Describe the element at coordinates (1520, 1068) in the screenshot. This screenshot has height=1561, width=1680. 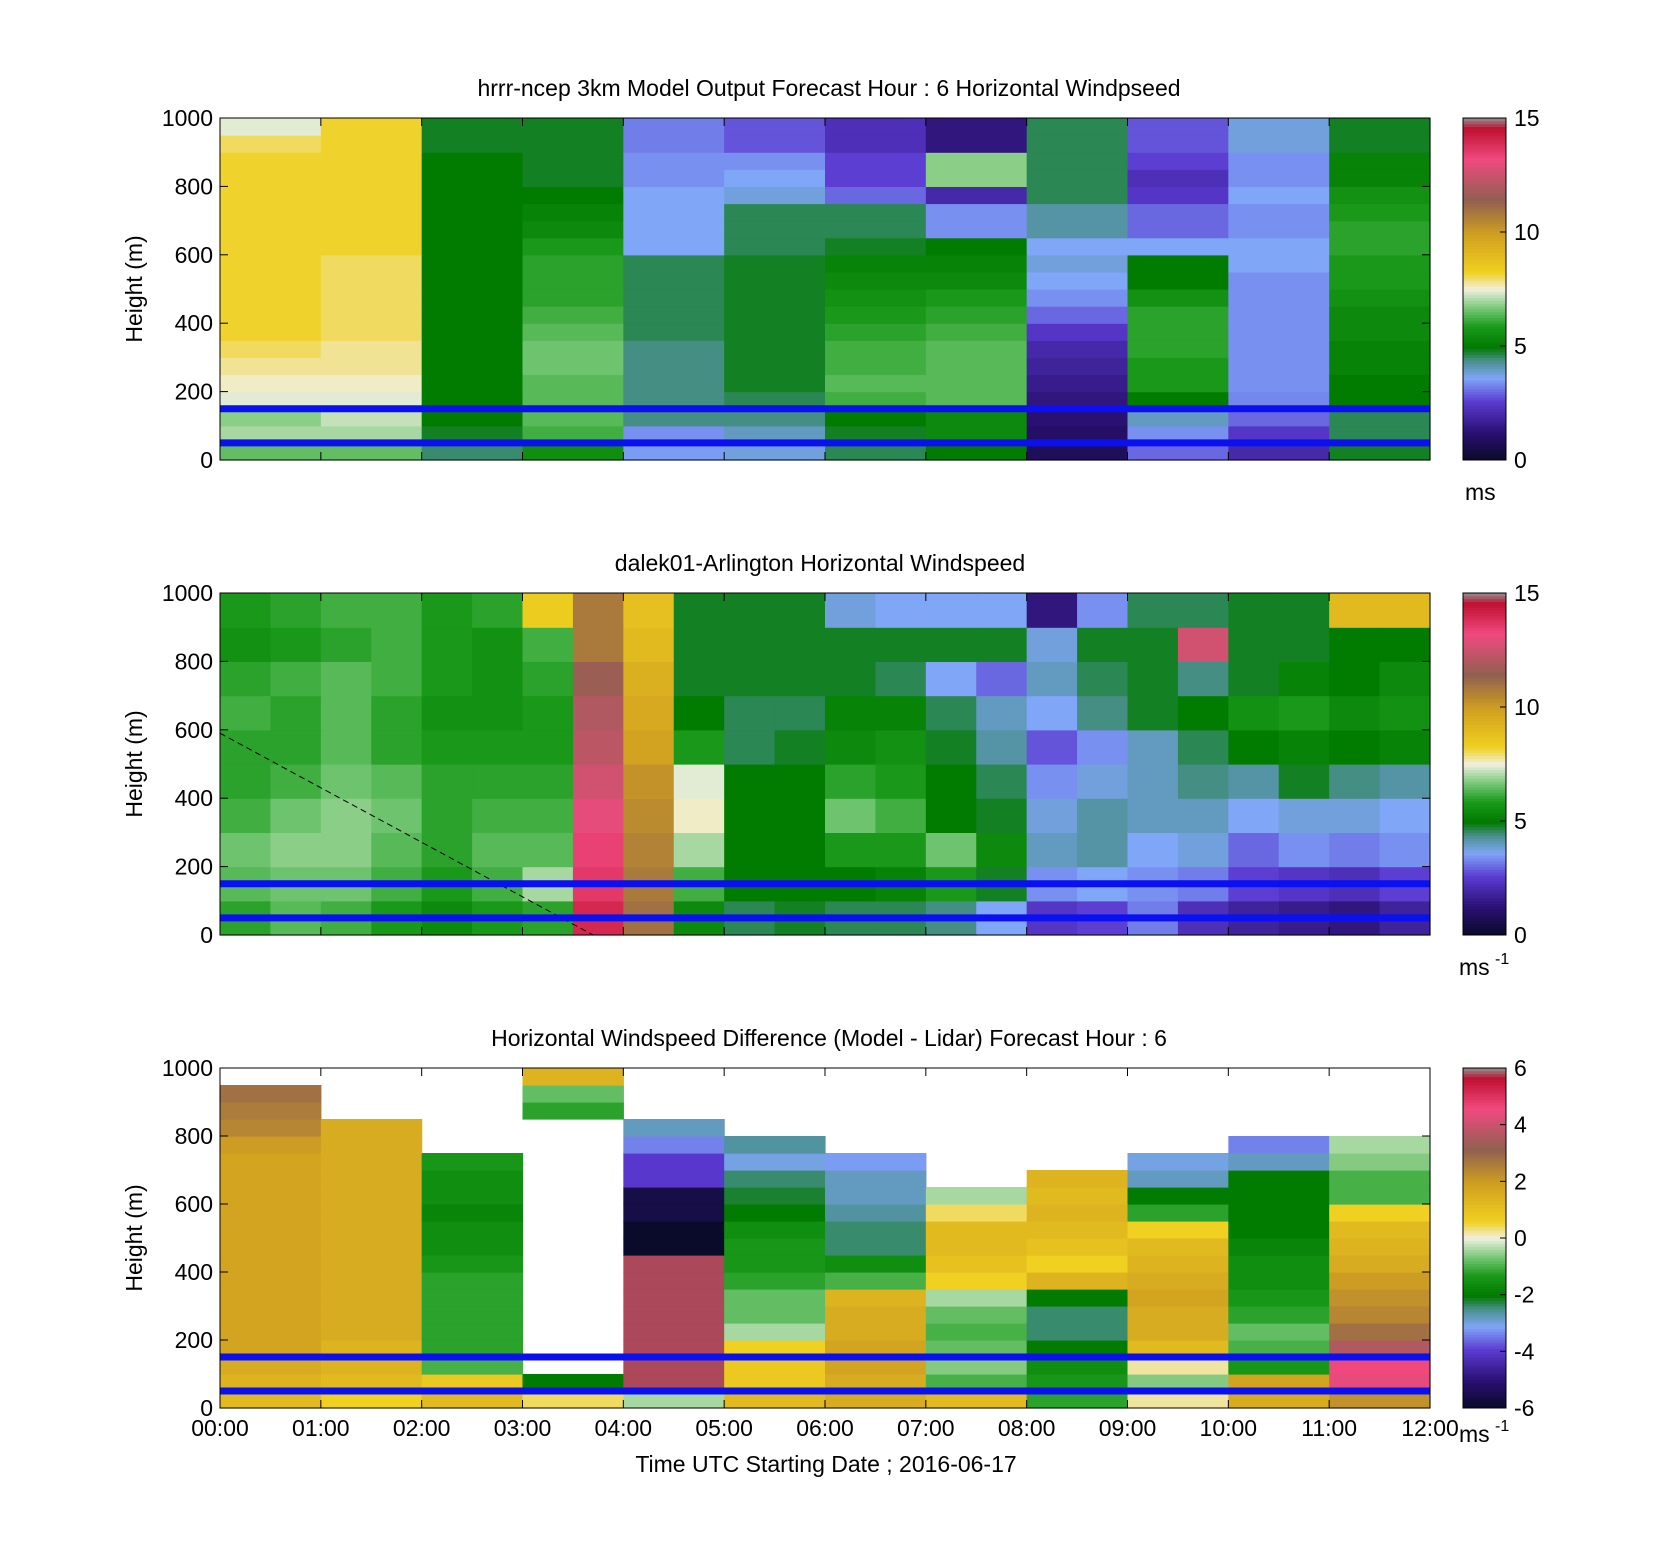
I see `colorbar-tick-label: 6` at that location.